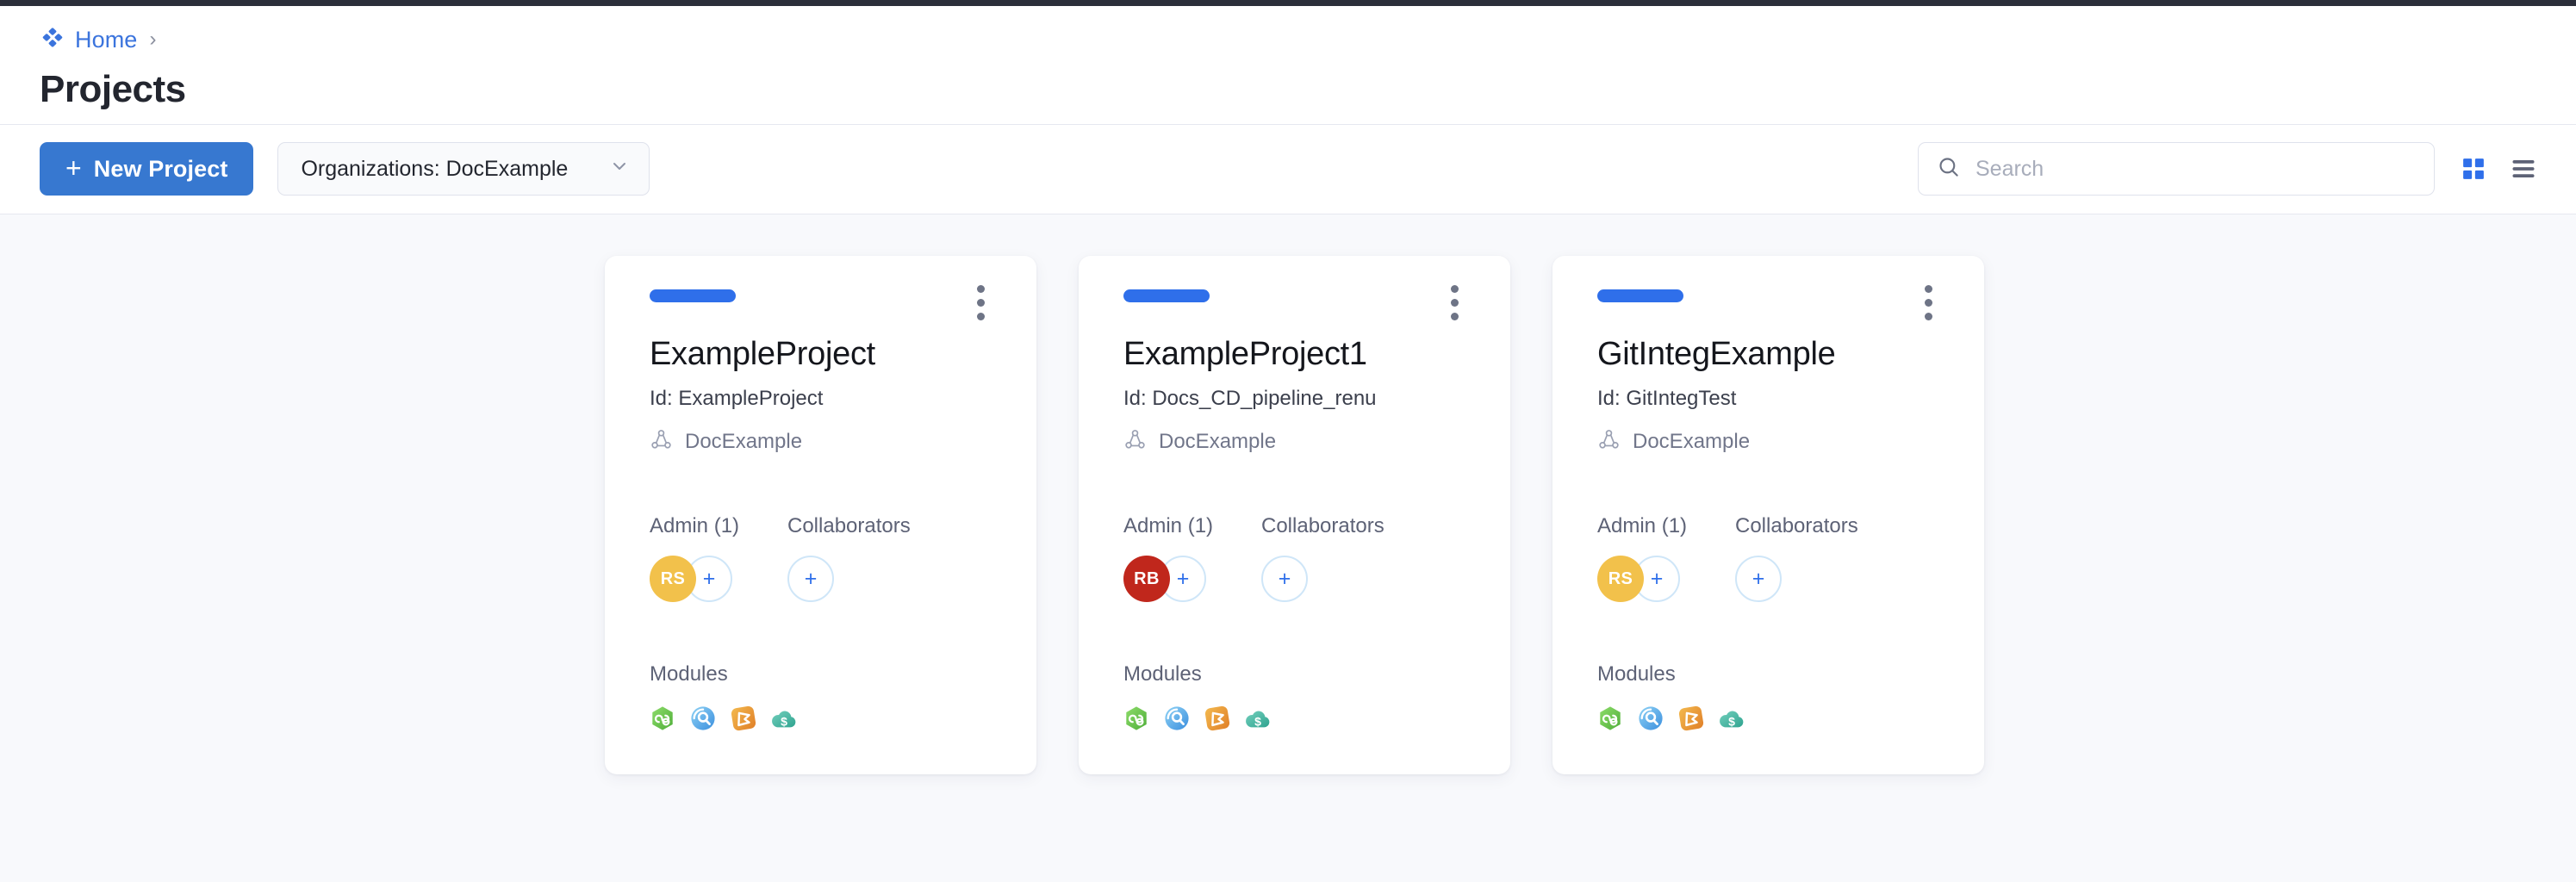 Image resolution: width=2576 pixels, height=882 pixels. What do you see at coordinates (1949, 169) in the screenshot?
I see `search-icon` at bounding box center [1949, 169].